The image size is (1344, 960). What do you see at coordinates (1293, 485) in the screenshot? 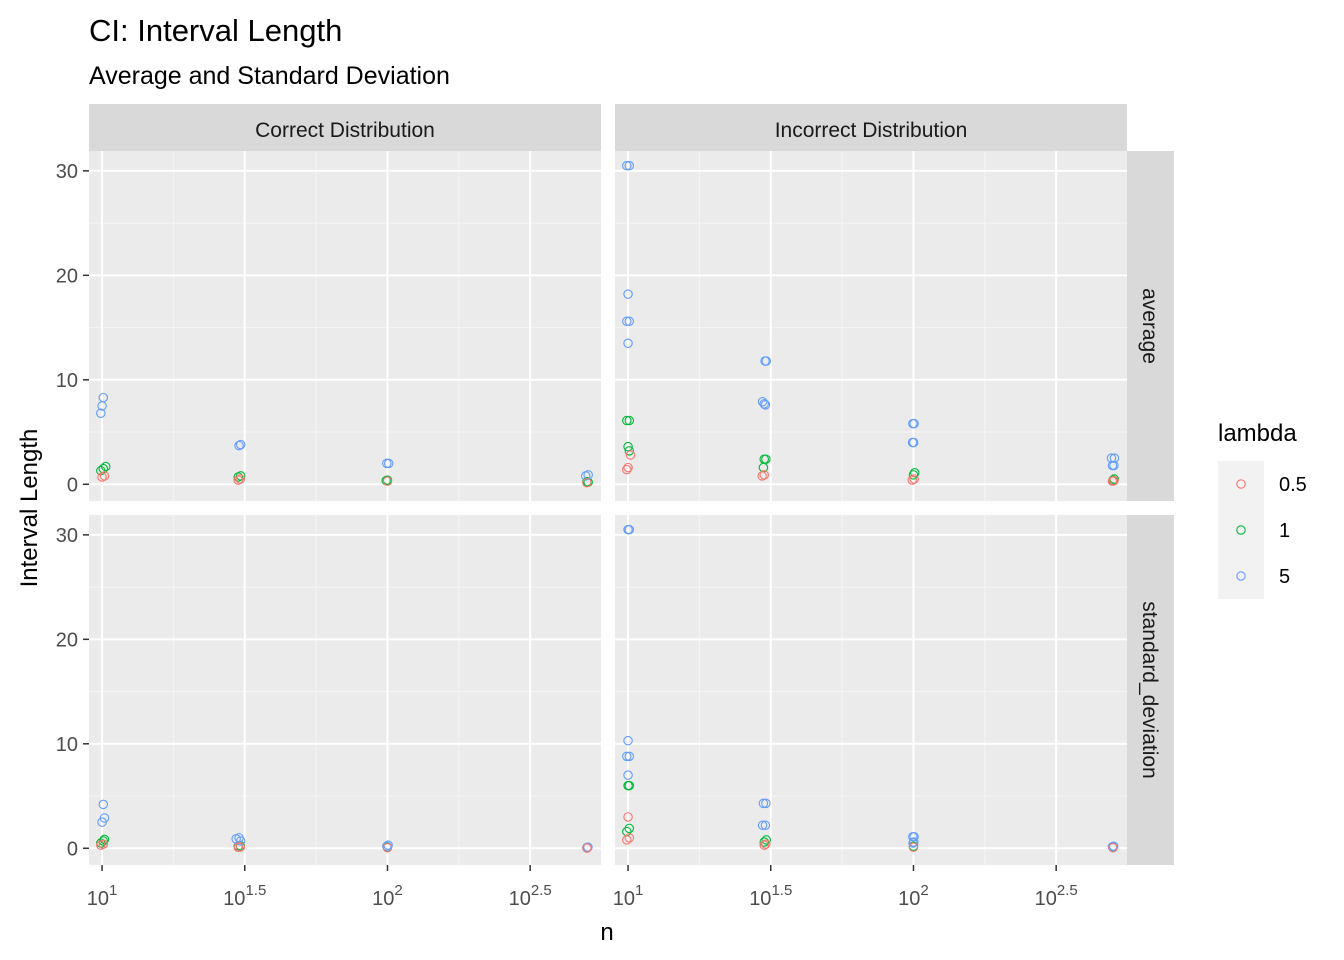
I see `legend-label: 0.5` at bounding box center [1293, 485].